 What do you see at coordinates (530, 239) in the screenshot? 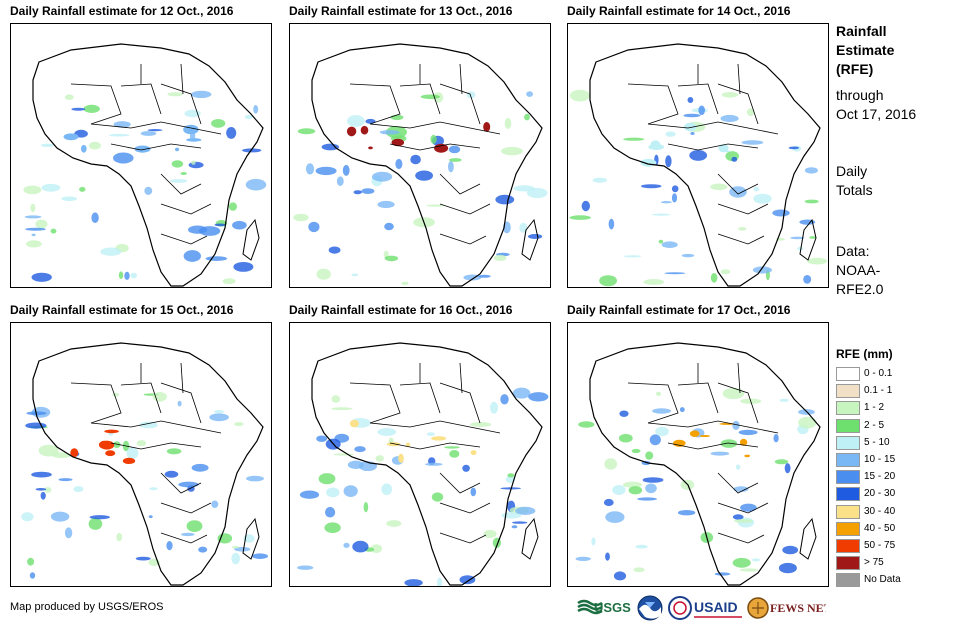
I see `madagascar-outline` at bounding box center [530, 239].